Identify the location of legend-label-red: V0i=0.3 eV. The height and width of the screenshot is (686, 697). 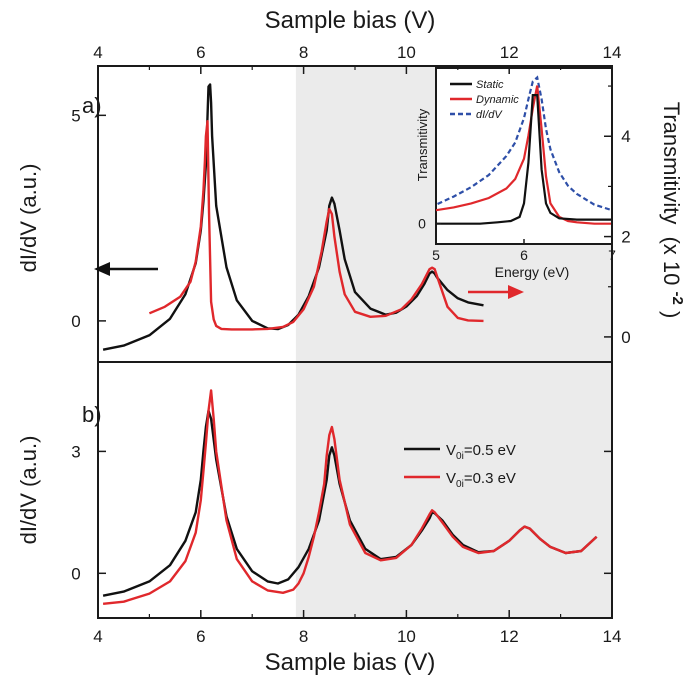
(481, 480).